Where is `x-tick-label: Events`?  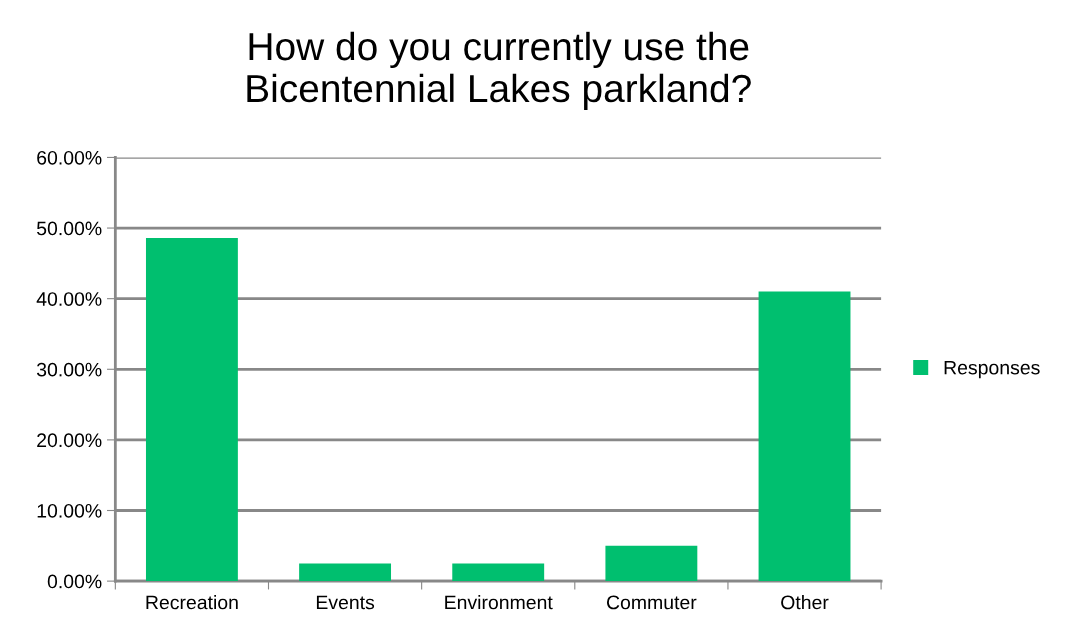 x-tick-label: Events is located at coordinates (345, 602).